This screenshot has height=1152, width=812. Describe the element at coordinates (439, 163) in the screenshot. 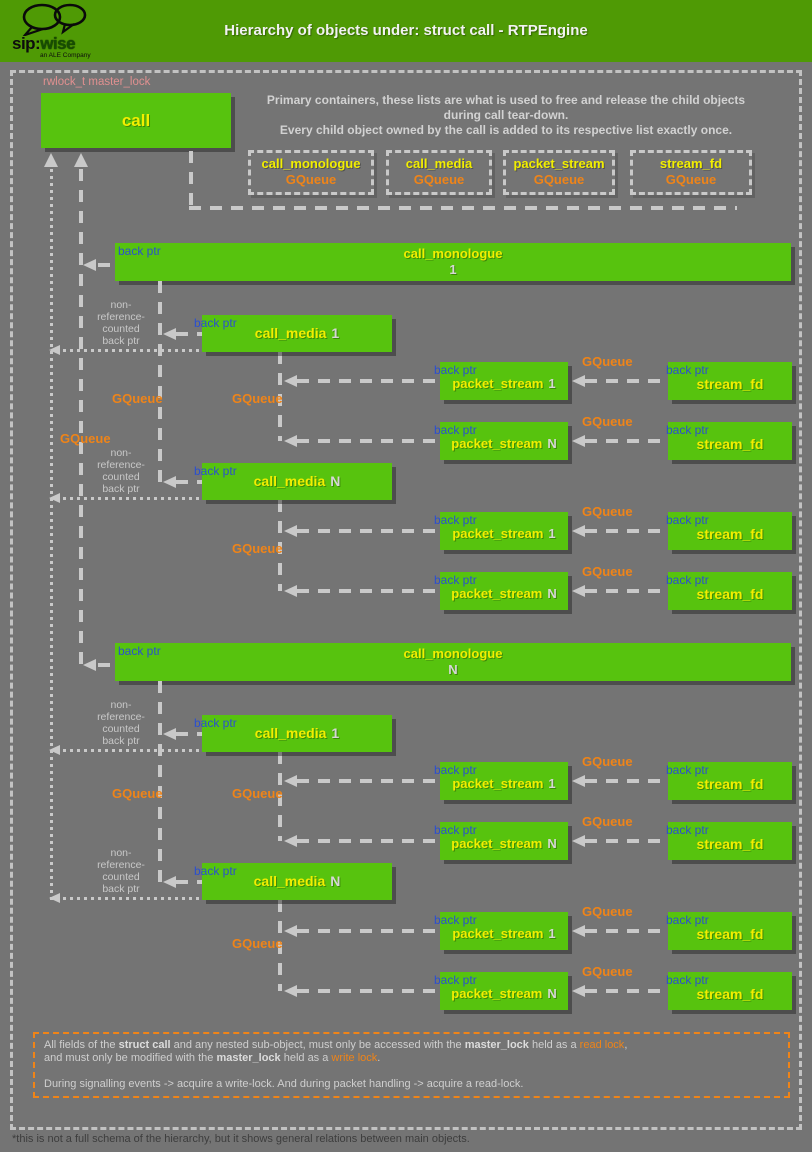

I see `container-label: call_media` at that location.